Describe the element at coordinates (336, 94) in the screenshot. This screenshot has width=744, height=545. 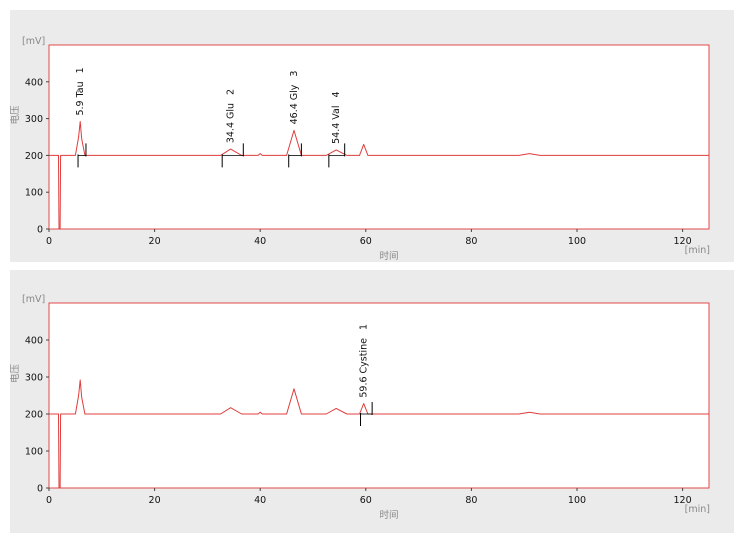
I see `peak-number: 4` at that location.